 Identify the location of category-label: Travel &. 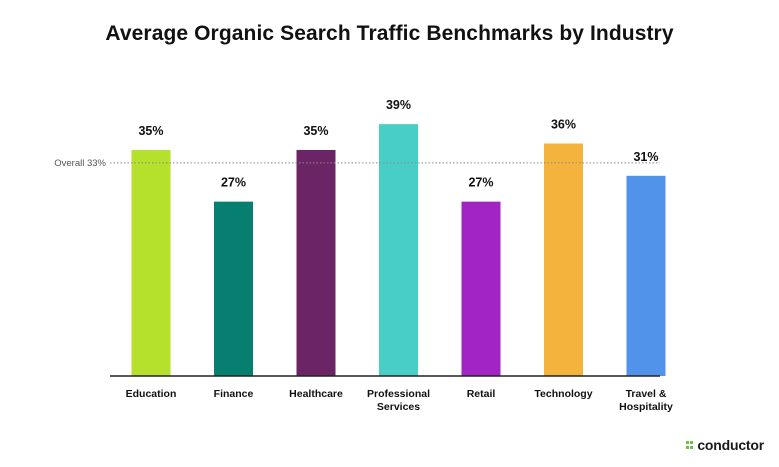
(646, 394).